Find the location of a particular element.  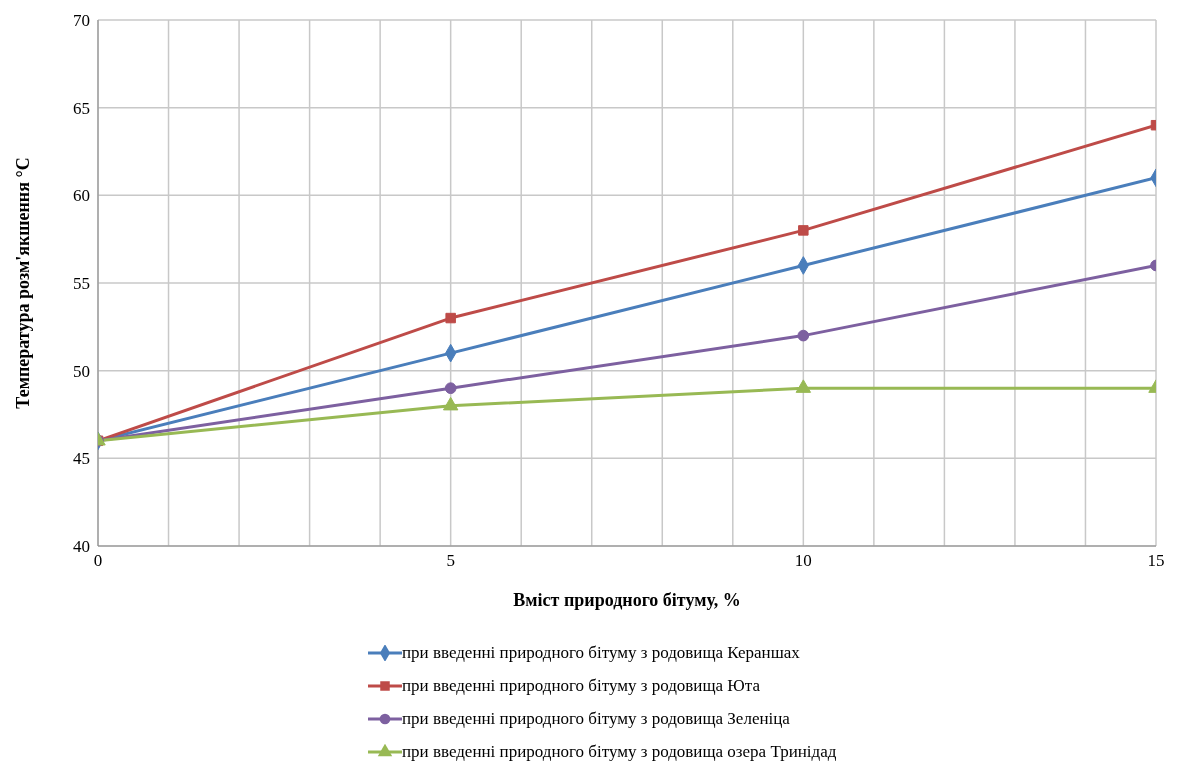

y-tick-label: 45 is located at coordinates (81, 459).